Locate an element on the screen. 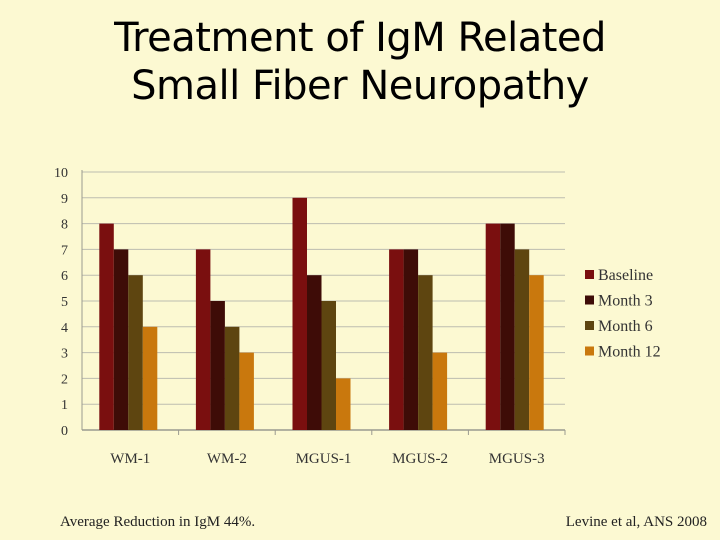 The image size is (720, 540). y-tick-label: 6 is located at coordinates (64, 276).